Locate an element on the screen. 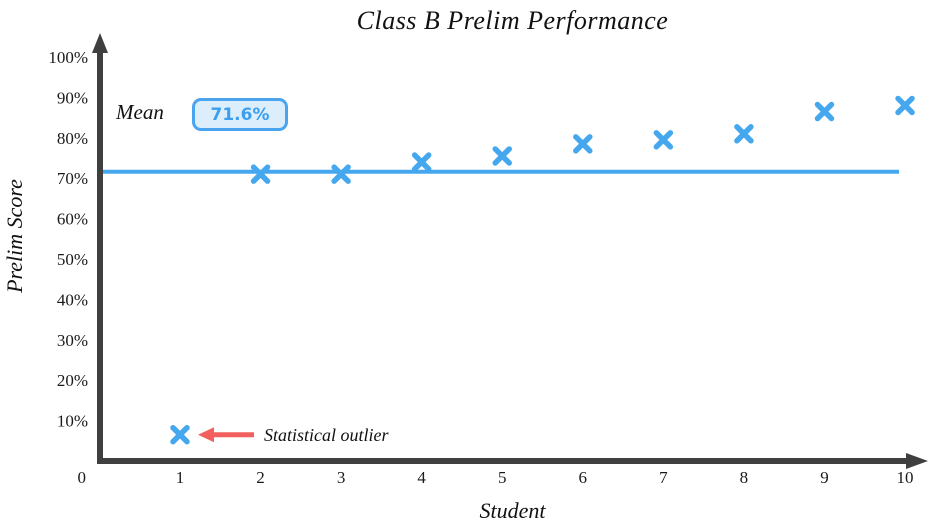 Image resolution: width=929 pixels, height=532 pixels. mean-value-box: 71.6% is located at coordinates (240, 114).